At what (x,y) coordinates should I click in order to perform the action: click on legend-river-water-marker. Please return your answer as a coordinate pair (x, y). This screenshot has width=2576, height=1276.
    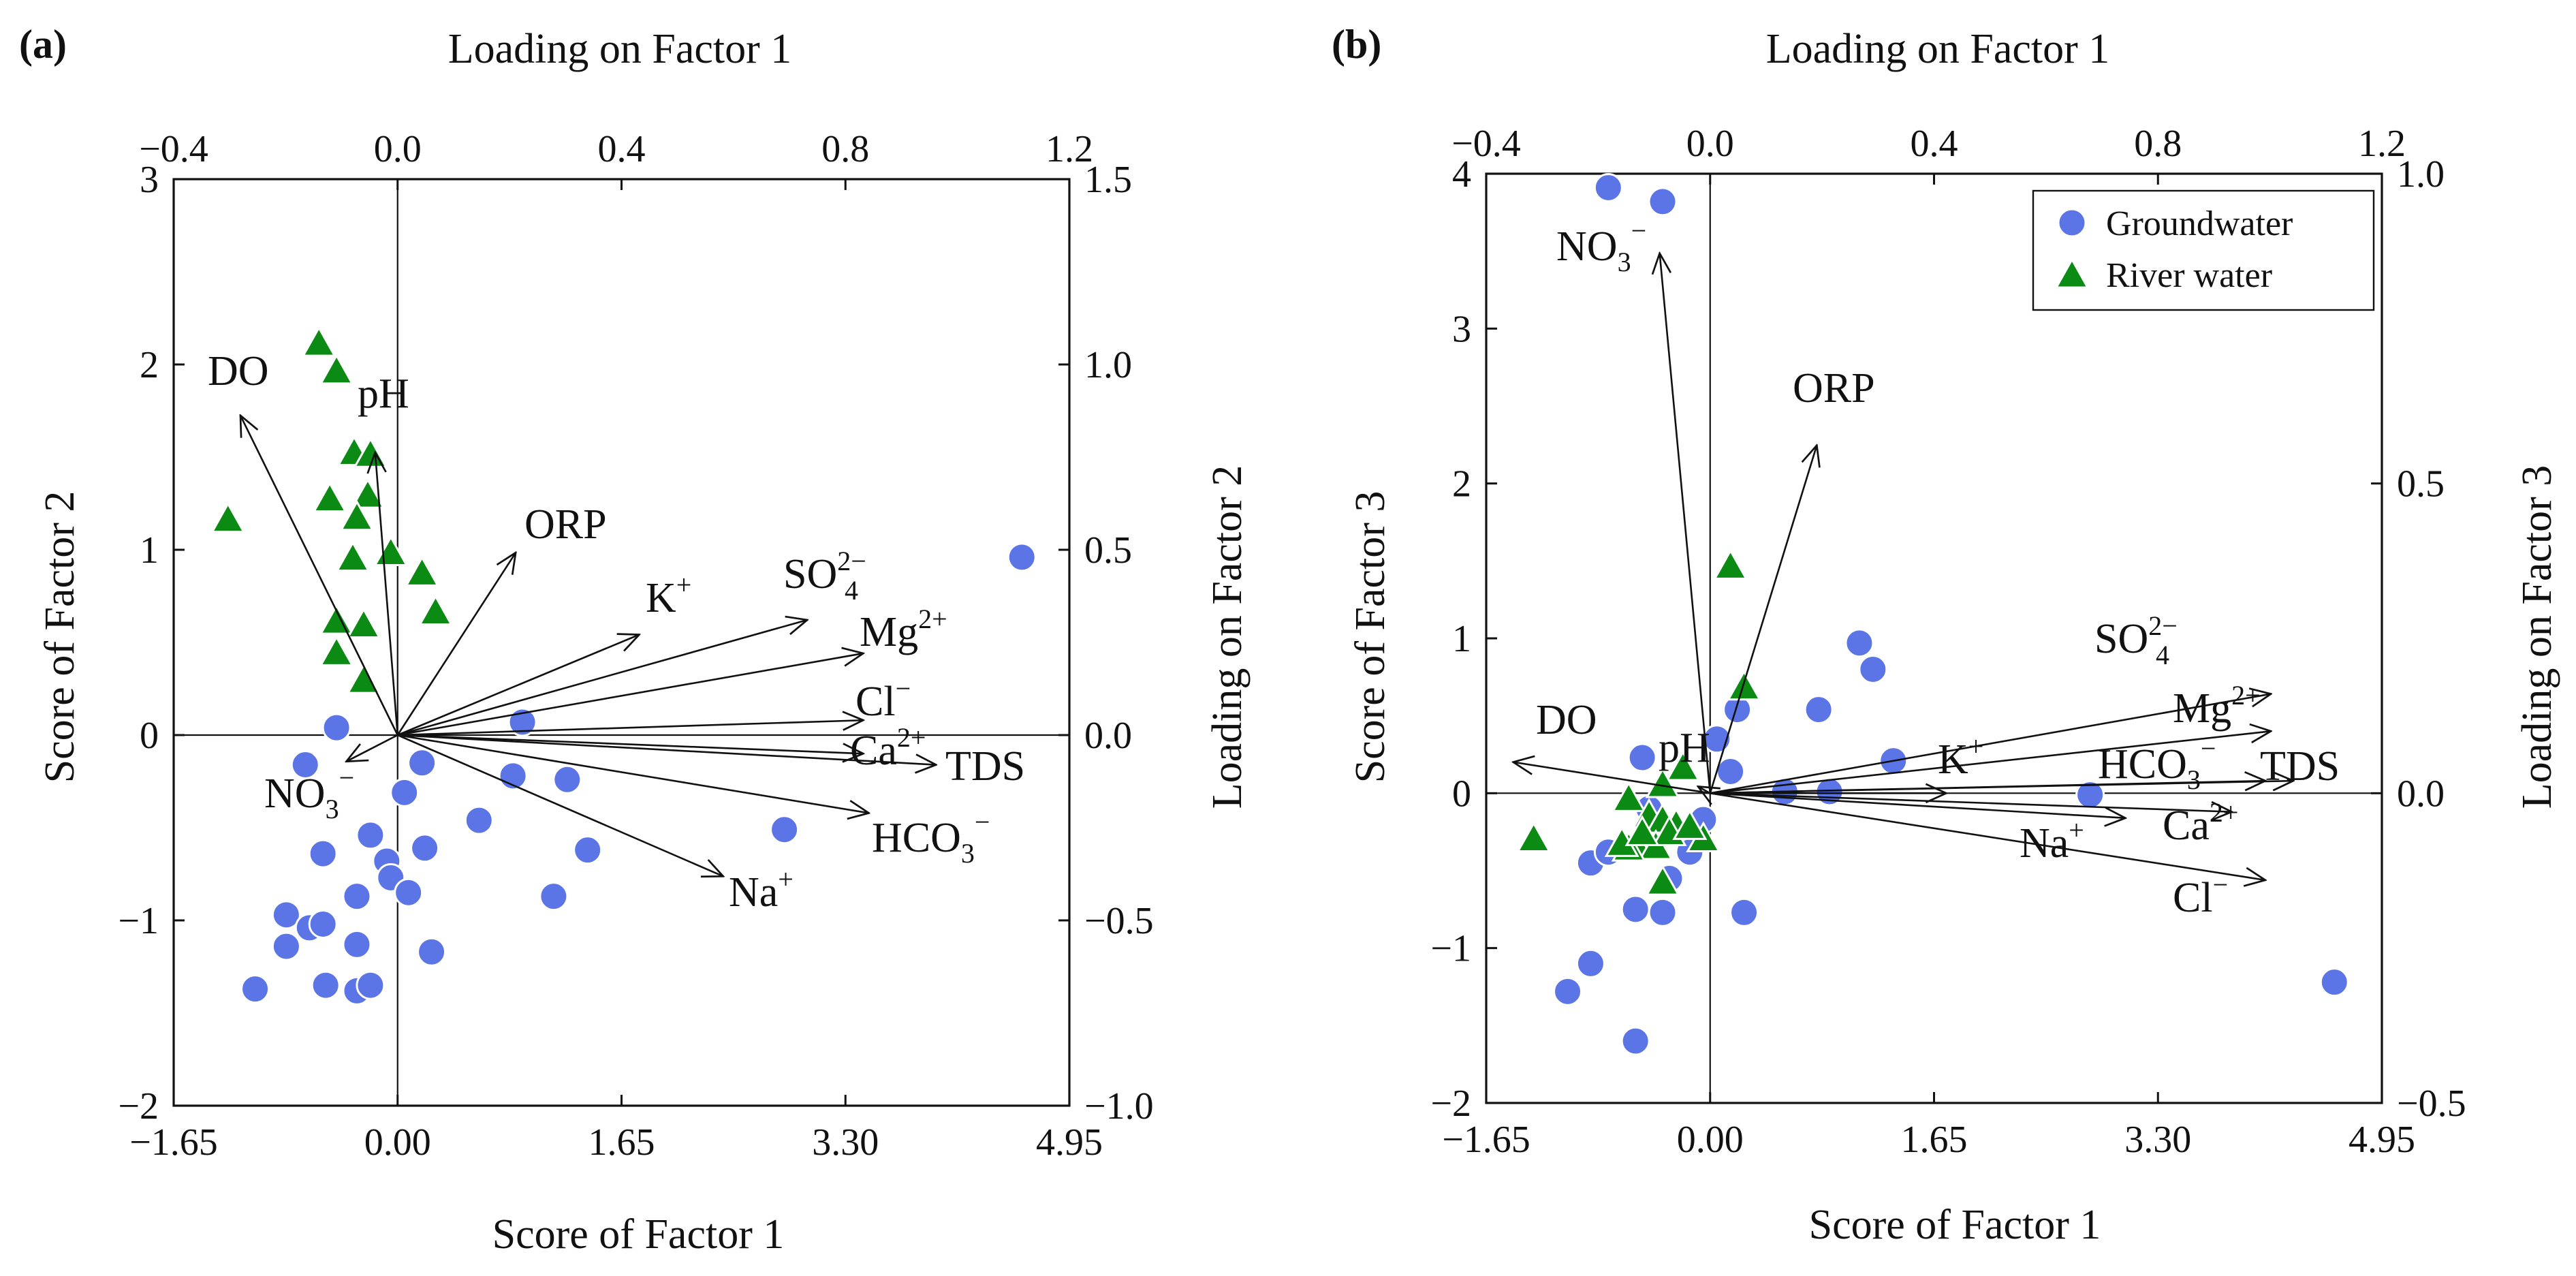
    Looking at the image, I should click on (2072, 273).